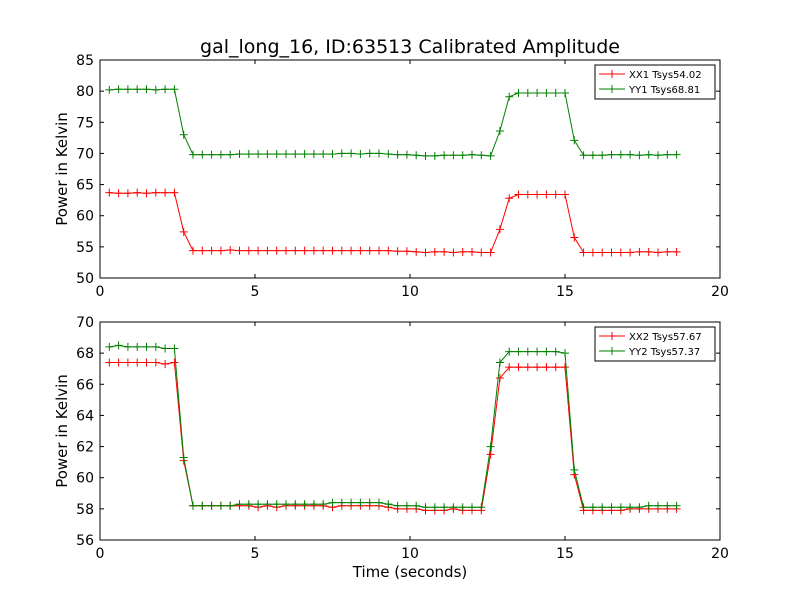 Image resolution: width=800 pixels, height=600 pixels. Describe the element at coordinates (255, 554) in the screenshot. I see `x-tick-label: 5` at that location.